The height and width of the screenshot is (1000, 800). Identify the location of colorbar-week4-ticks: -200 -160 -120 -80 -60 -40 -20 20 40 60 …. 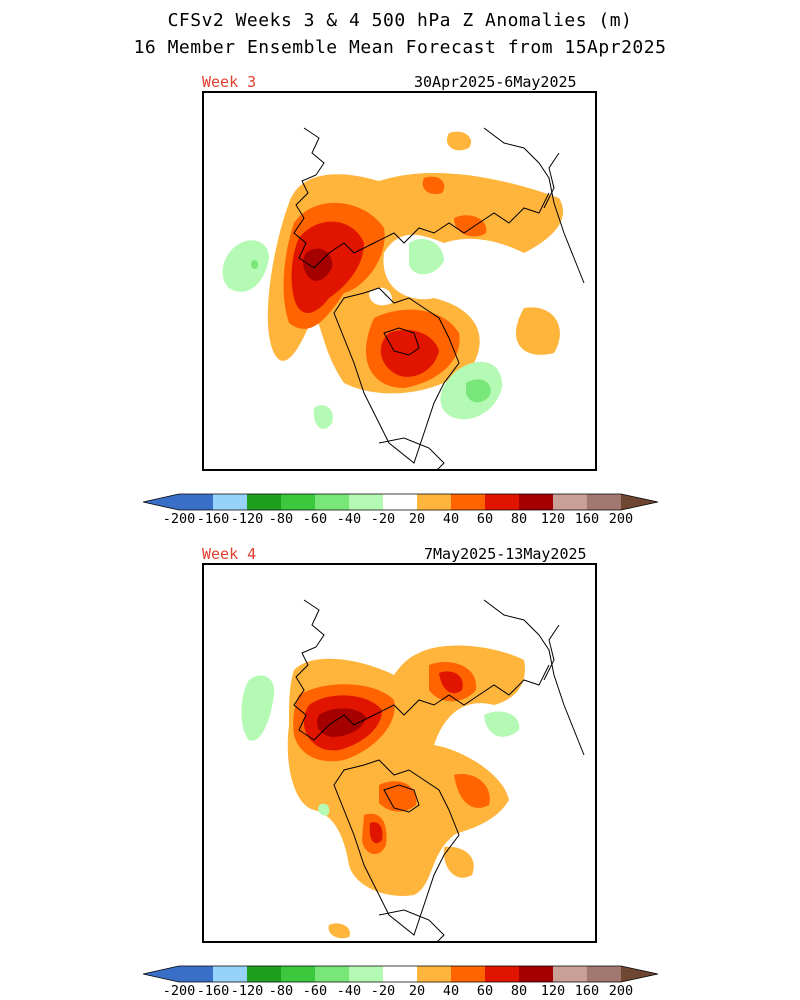
(400, 991).